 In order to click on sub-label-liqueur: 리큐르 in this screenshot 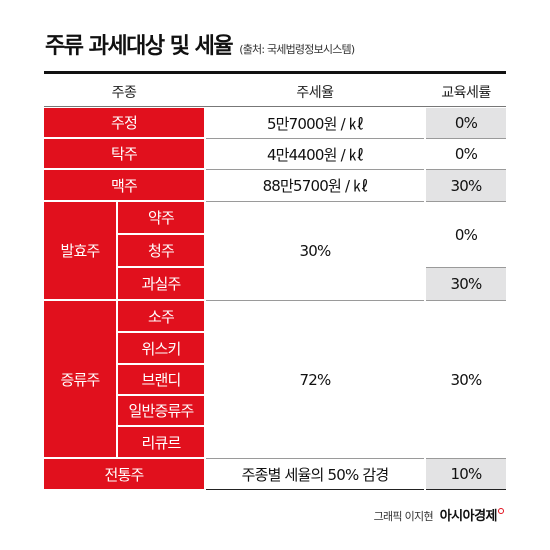, I will do `click(161, 442)`.